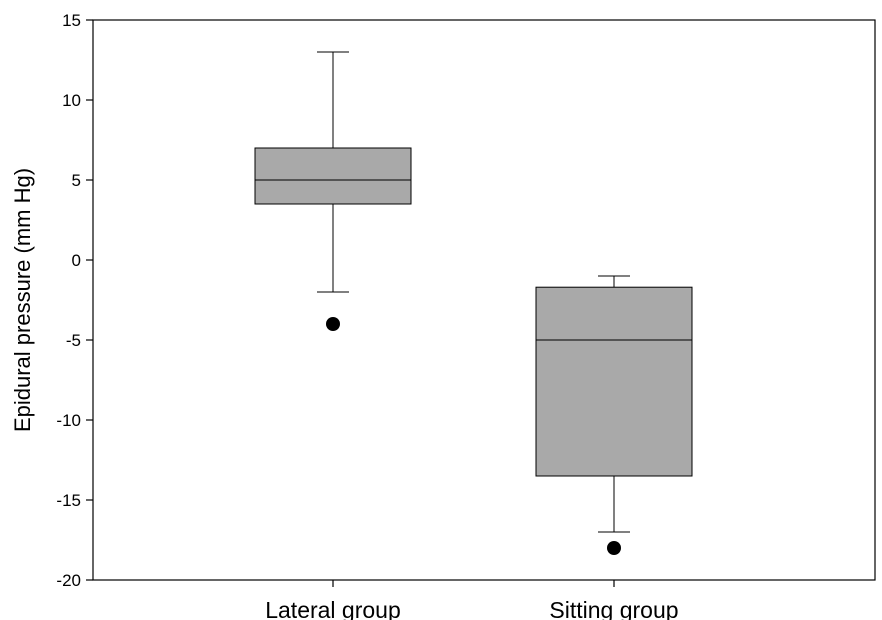  I want to click on y-tick-label: -15, so click(68, 500).